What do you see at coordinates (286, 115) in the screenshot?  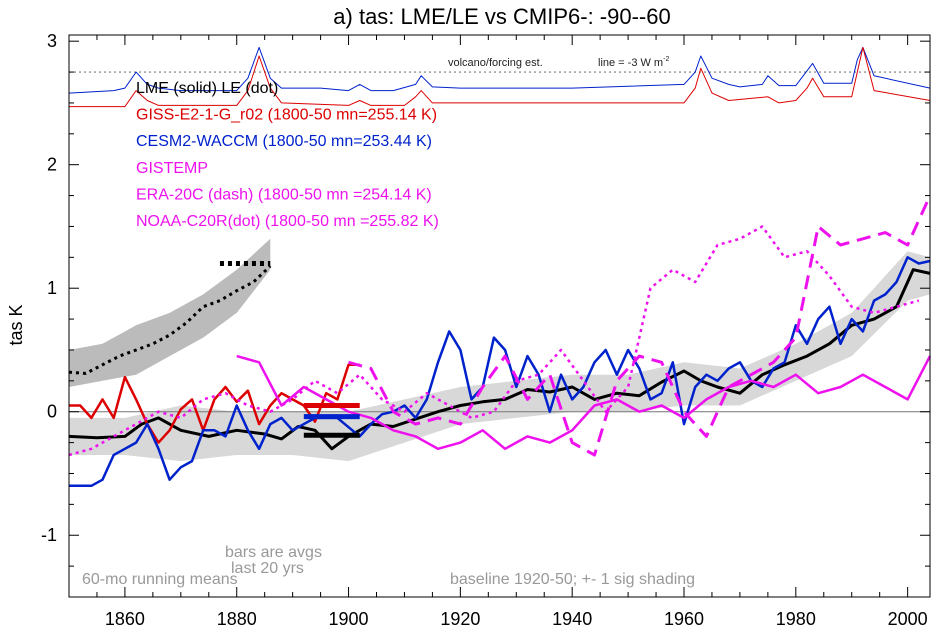 I see `legend-item-1: GISS-E2-1-G_r02 (1800-50 mn=255.14 K)` at bounding box center [286, 115].